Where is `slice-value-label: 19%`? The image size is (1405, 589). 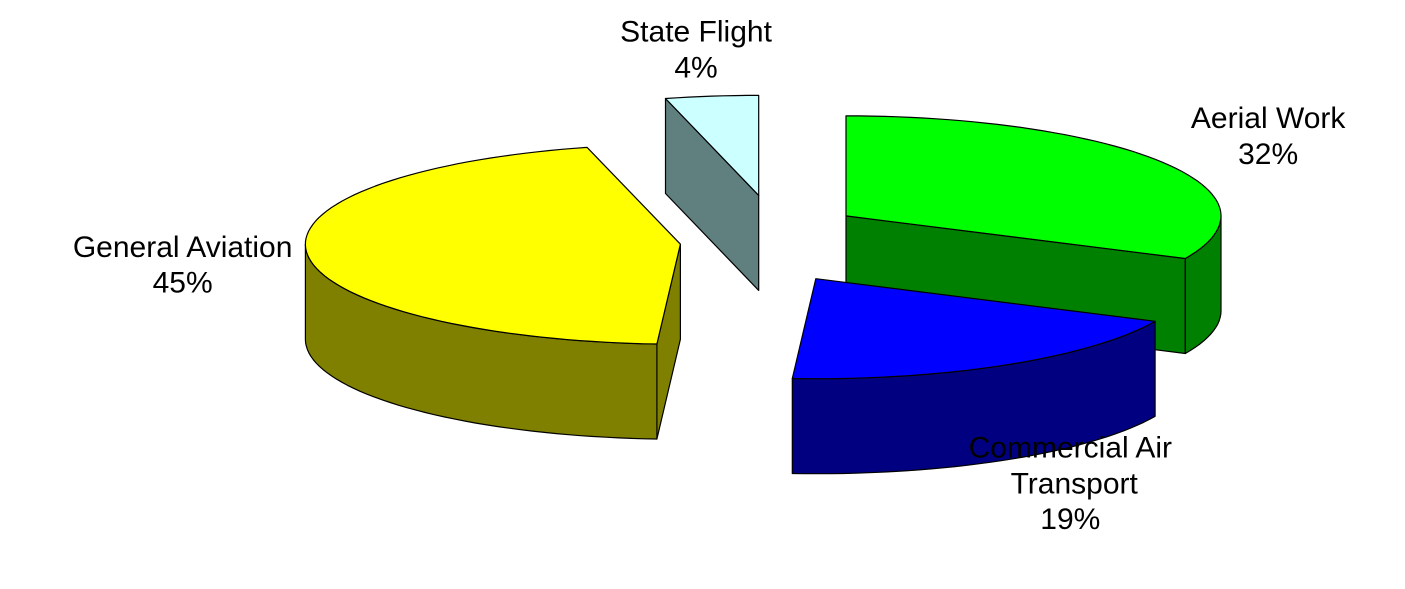
slice-value-label: 19% is located at coordinates (1070, 519).